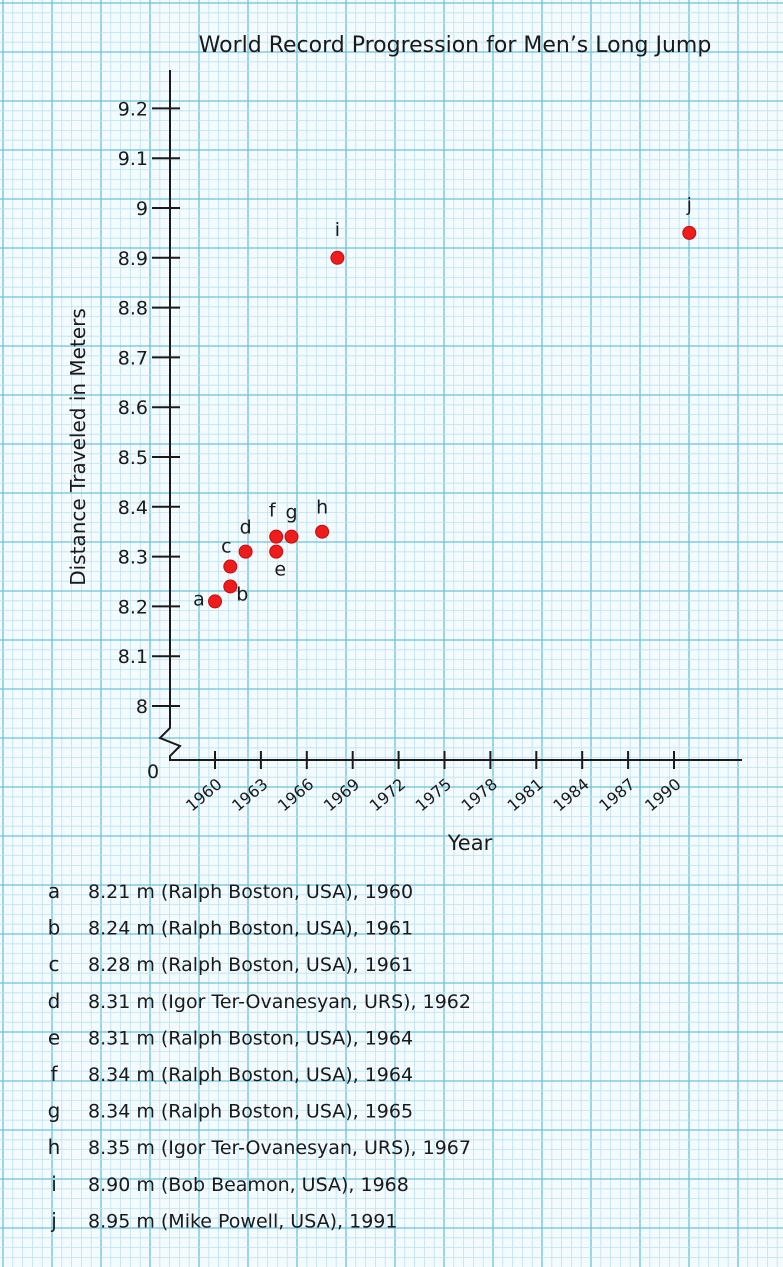 This screenshot has width=783, height=1267. Describe the element at coordinates (54, 1074) in the screenshot. I see `legend-letter: f` at that location.